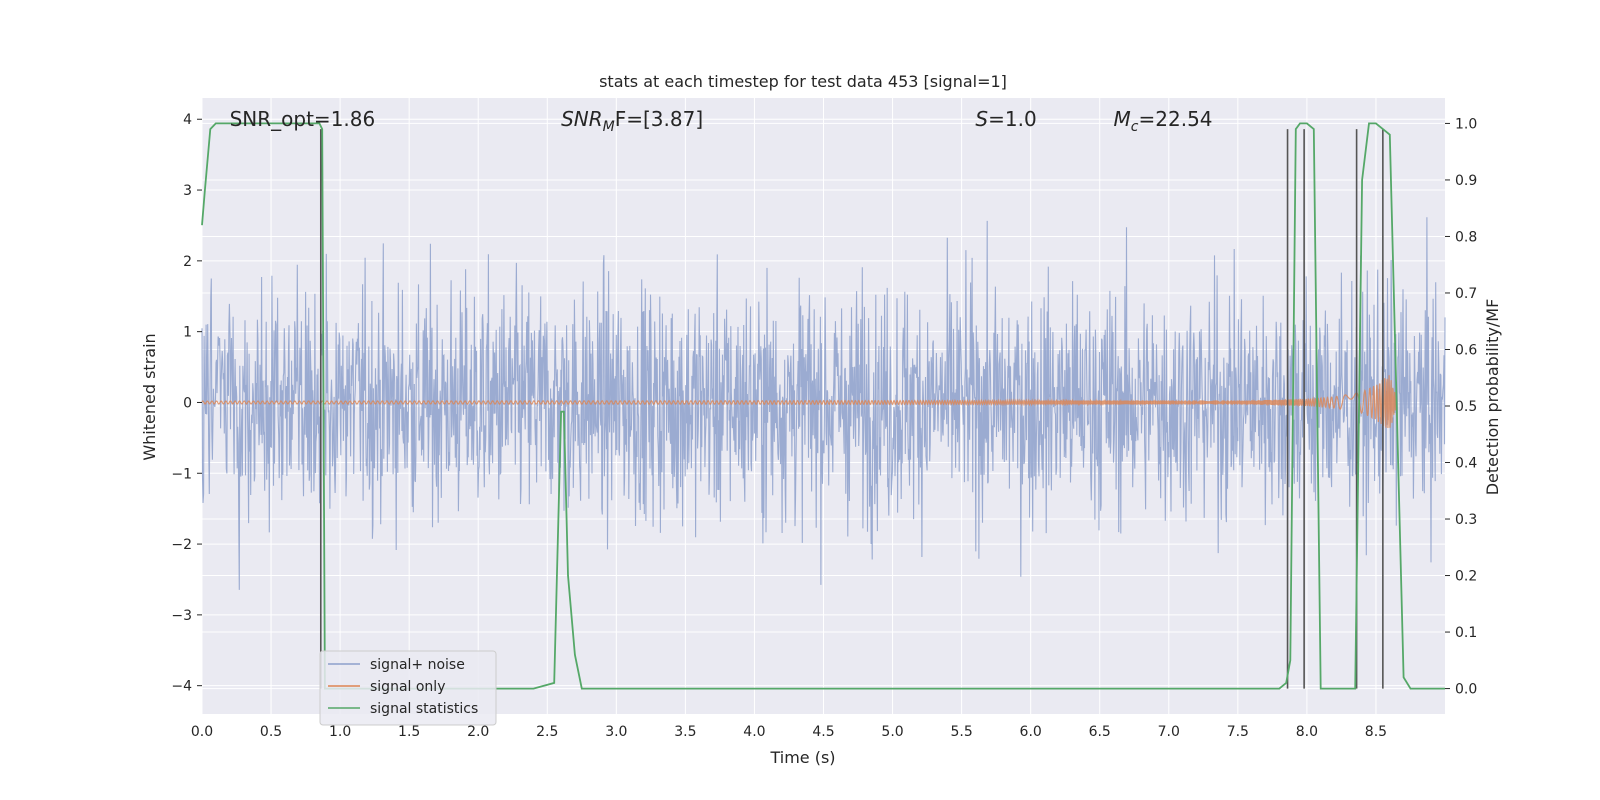 This screenshot has width=1600, height=800. I want to click on x-tick-label: 1.0, so click(340, 732).